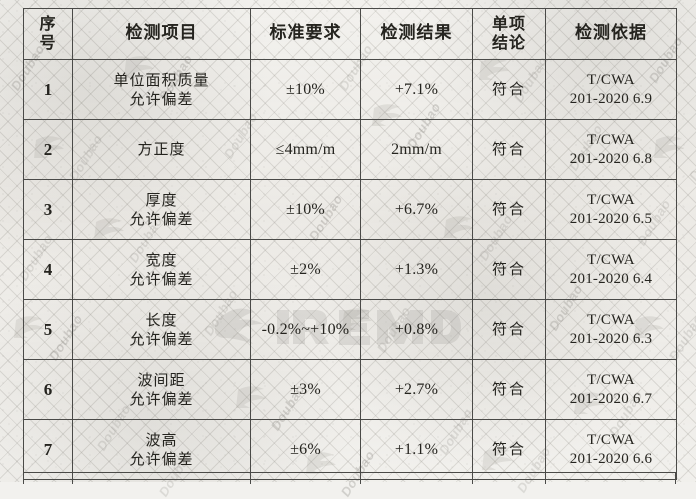 This screenshot has width=696, height=499. I want to click on test-result-value: +7.1%, so click(416, 89).